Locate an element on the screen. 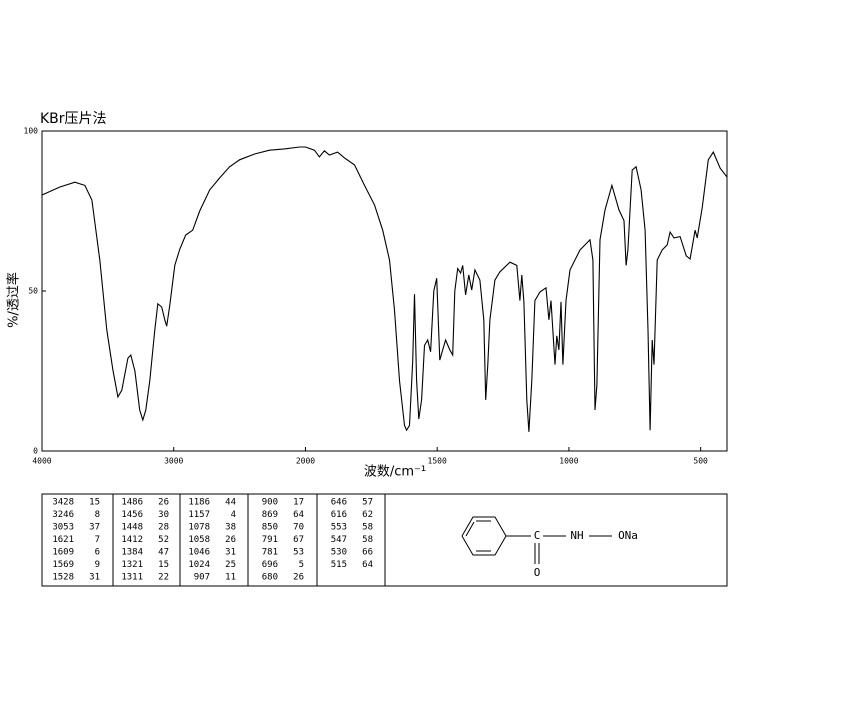  x-axis-label: 波数/cm⁻¹ is located at coordinates (395, 472).